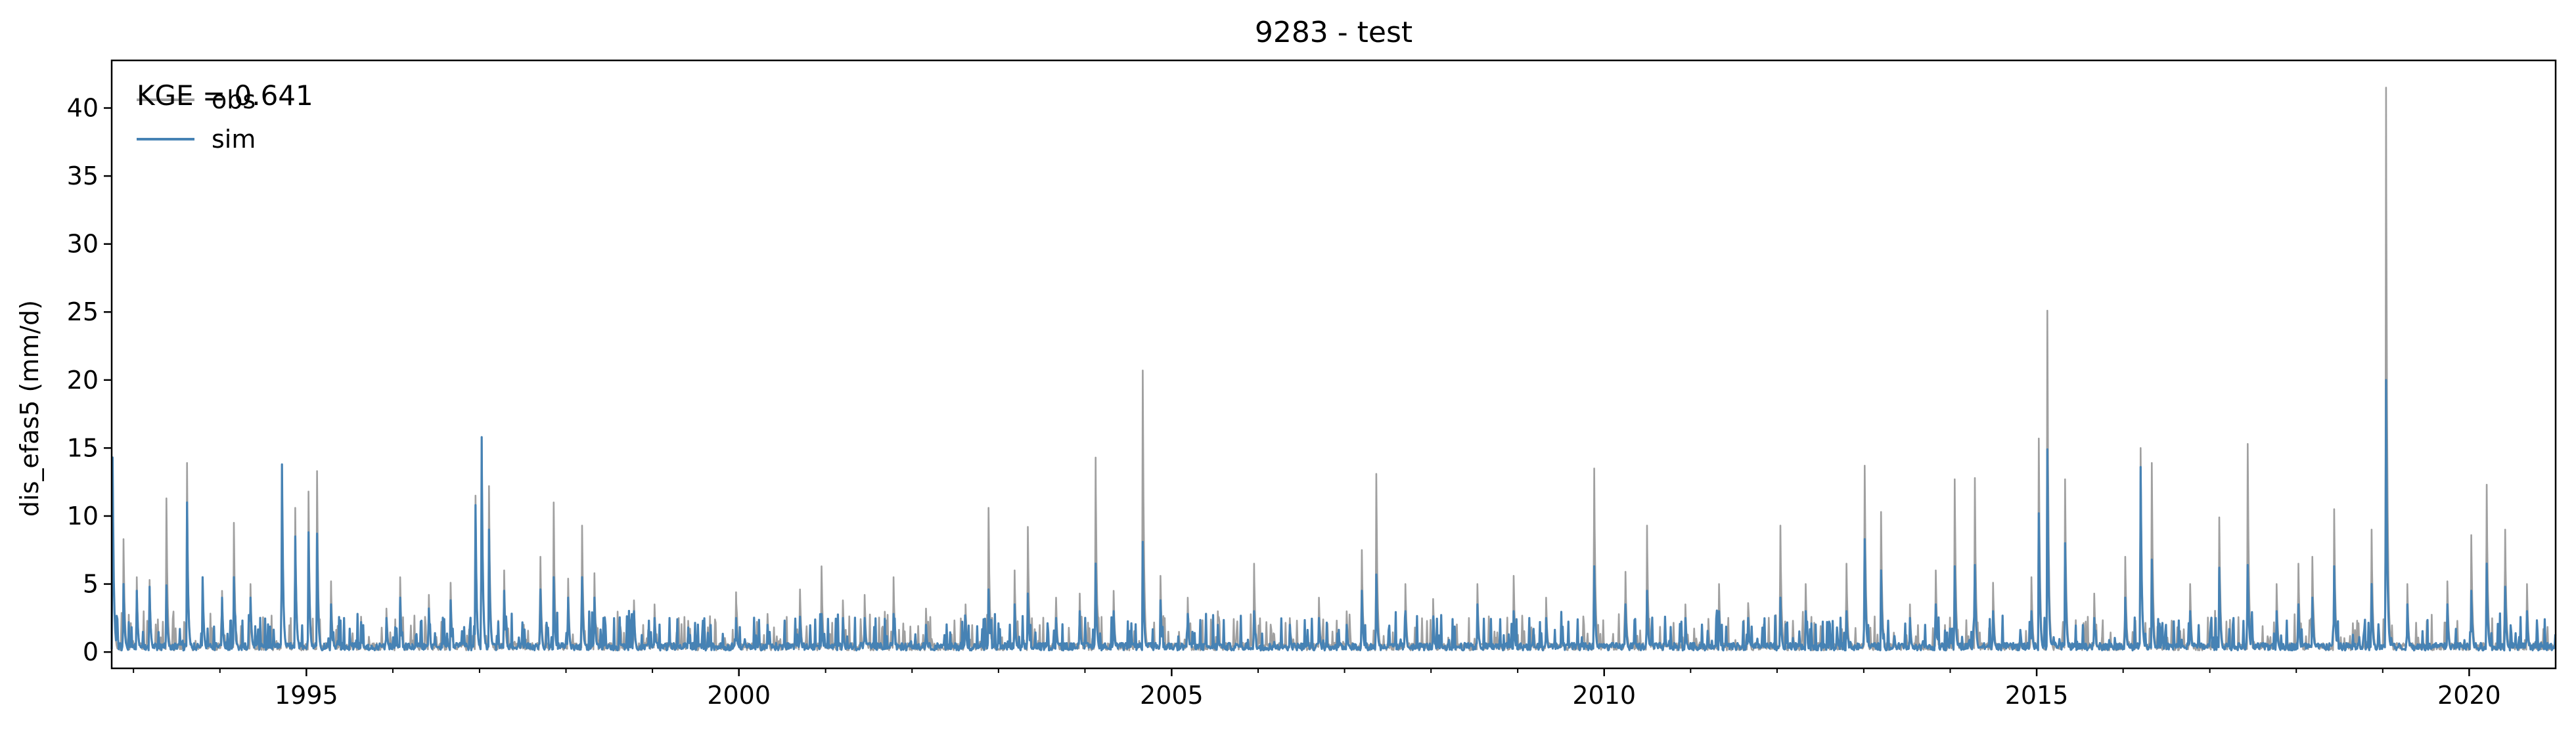 The image size is (2576, 734). What do you see at coordinates (83, 516) in the screenshot?
I see `y-tick-label: 10` at bounding box center [83, 516].